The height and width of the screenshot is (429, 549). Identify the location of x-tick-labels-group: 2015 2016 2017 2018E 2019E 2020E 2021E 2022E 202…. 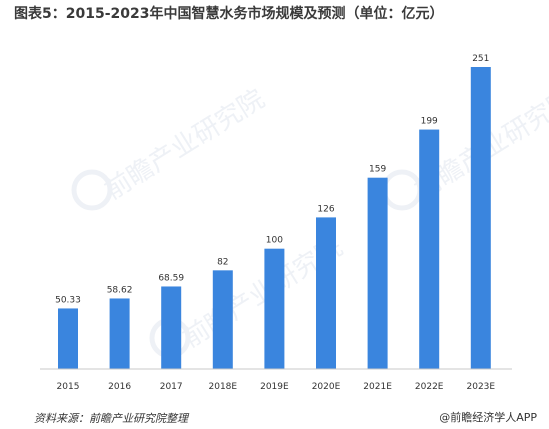
(276, 387).